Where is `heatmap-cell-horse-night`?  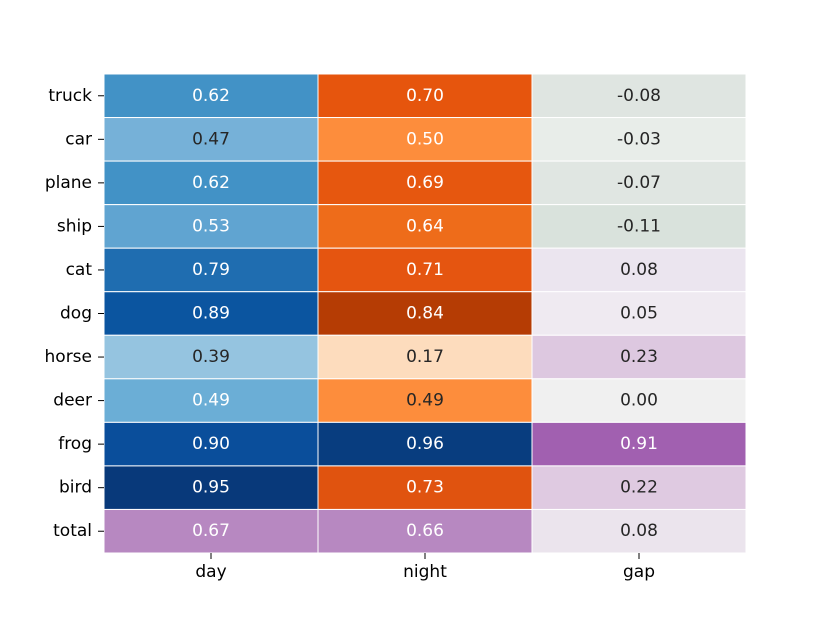 heatmap-cell-horse-night is located at coordinates (425, 357).